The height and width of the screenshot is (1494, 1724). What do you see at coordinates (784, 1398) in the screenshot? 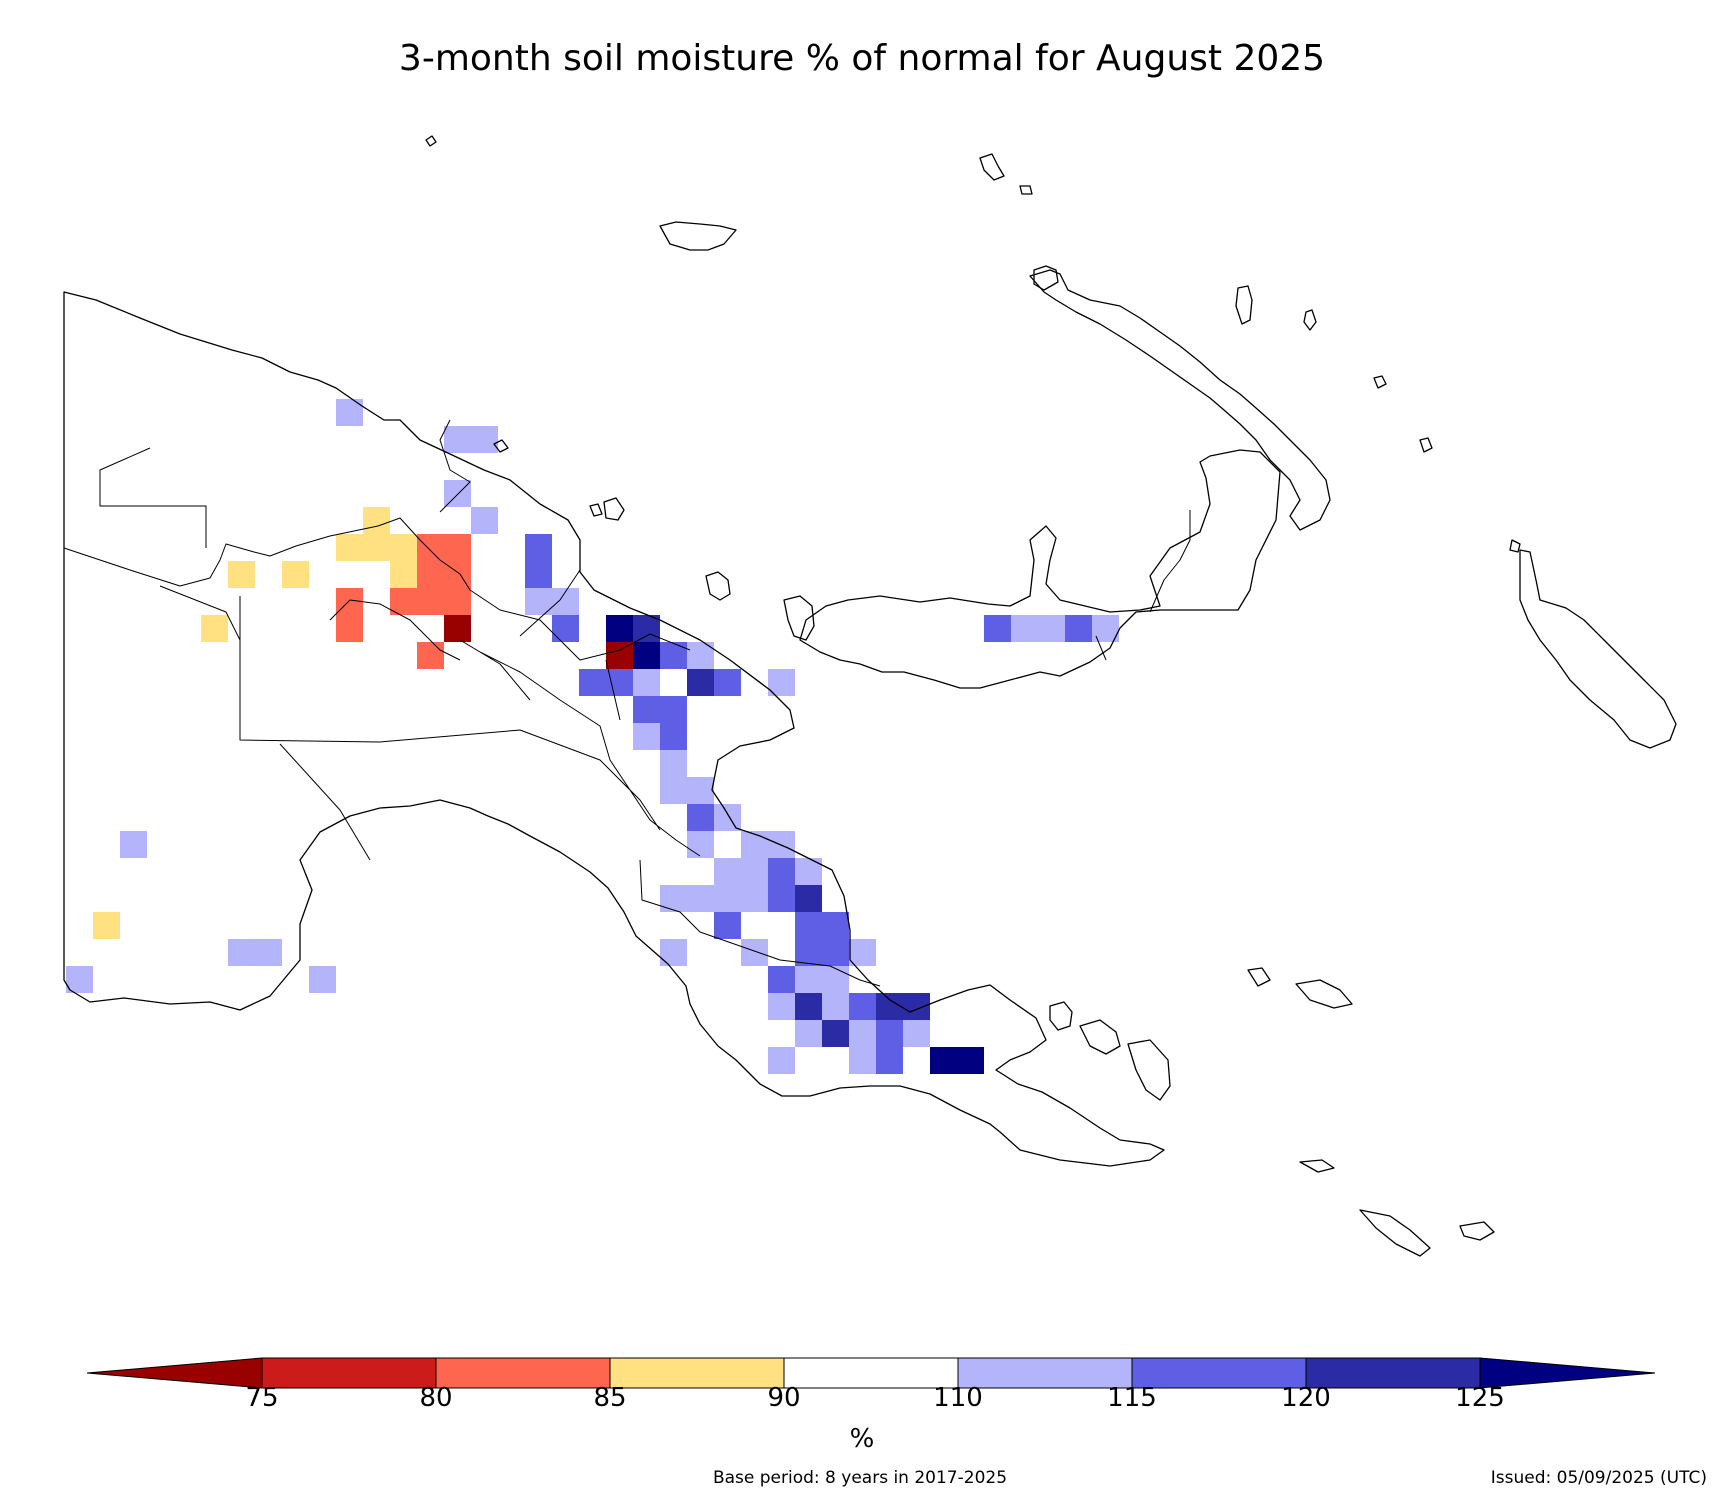
I see `colorbar-tick-90: 90` at bounding box center [784, 1398].